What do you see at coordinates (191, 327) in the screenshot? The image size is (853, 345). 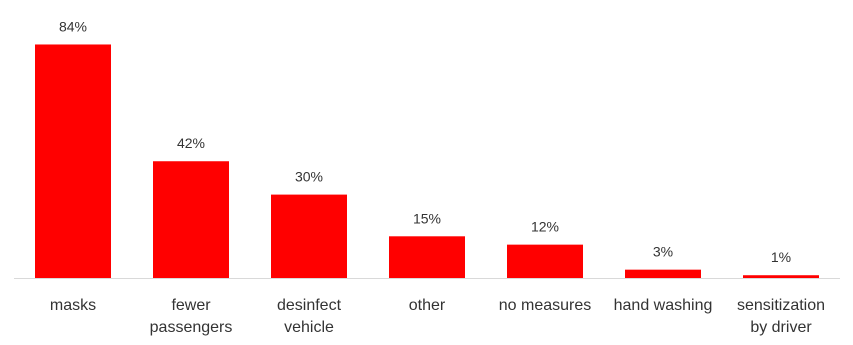 I see `category-label-line: passengers` at bounding box center [191, 327].